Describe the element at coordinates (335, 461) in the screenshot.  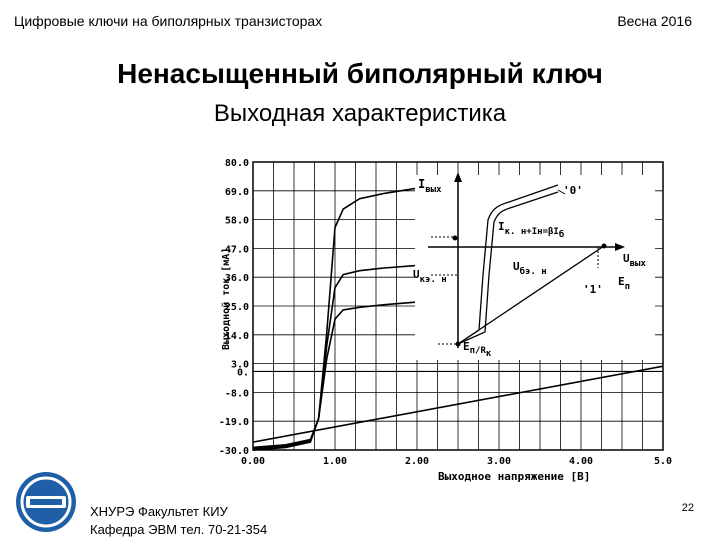
I see `x-tick-label: 1.00` at that location.